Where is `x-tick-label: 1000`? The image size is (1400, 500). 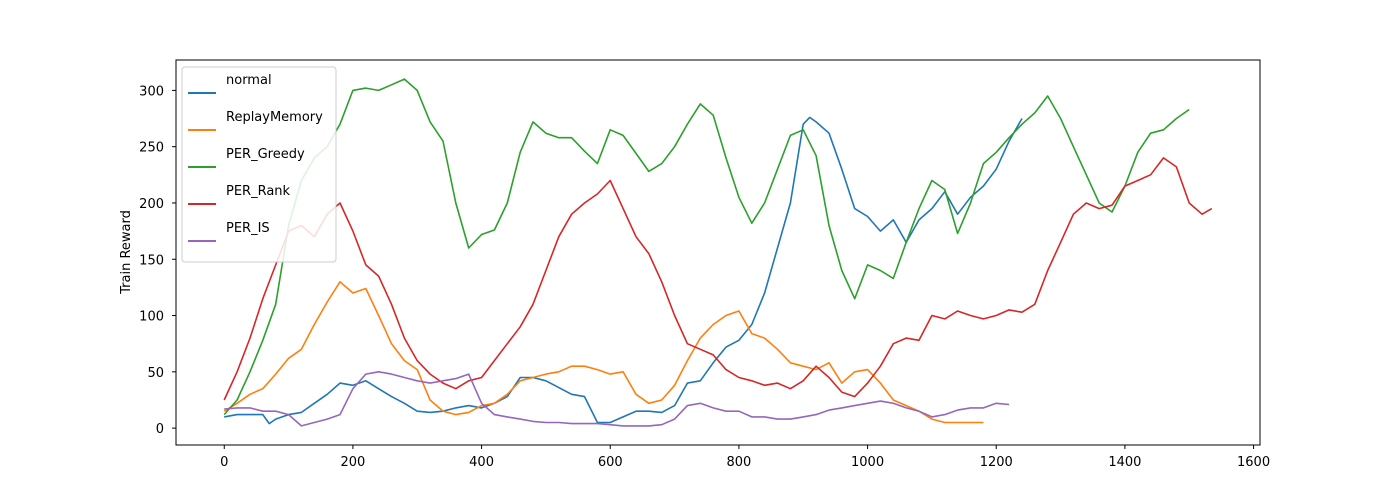
x-tick-label: 1000 is located at coordinates (867, 462).